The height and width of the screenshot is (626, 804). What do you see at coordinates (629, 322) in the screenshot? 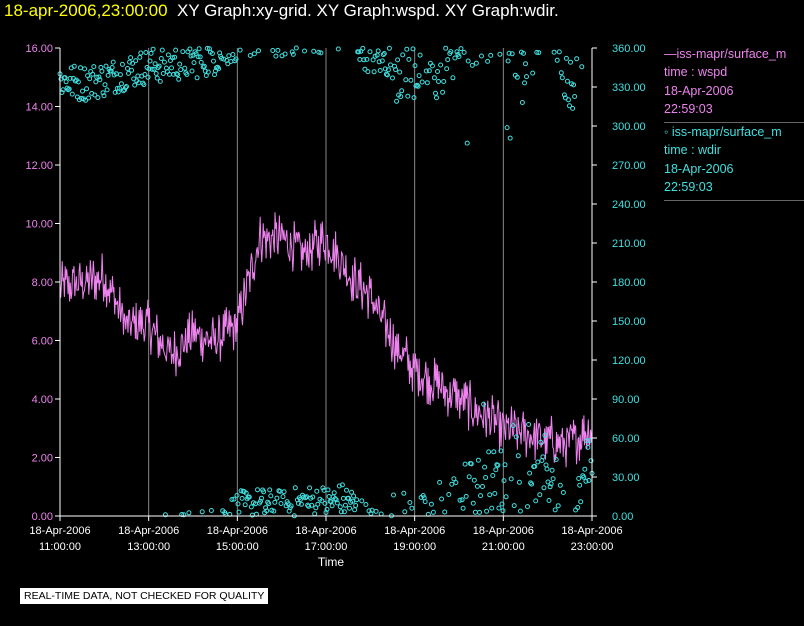
I see `right-tick-label: 150.00` at bounding box center [629, 322].